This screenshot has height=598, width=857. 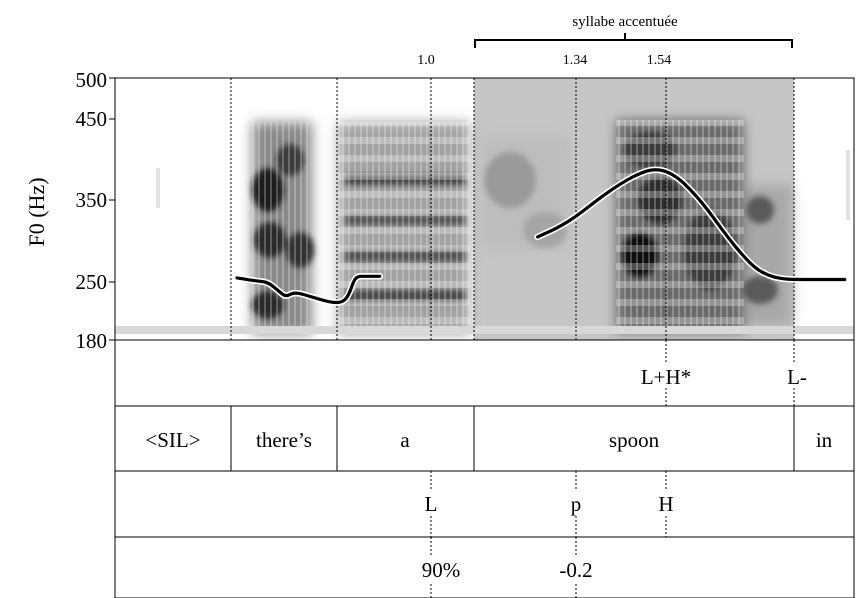 What do you see at coordinates (633, 40) in the screenshot?
I see `stressed-syllable-bracket` at bounding box center [633, 40].